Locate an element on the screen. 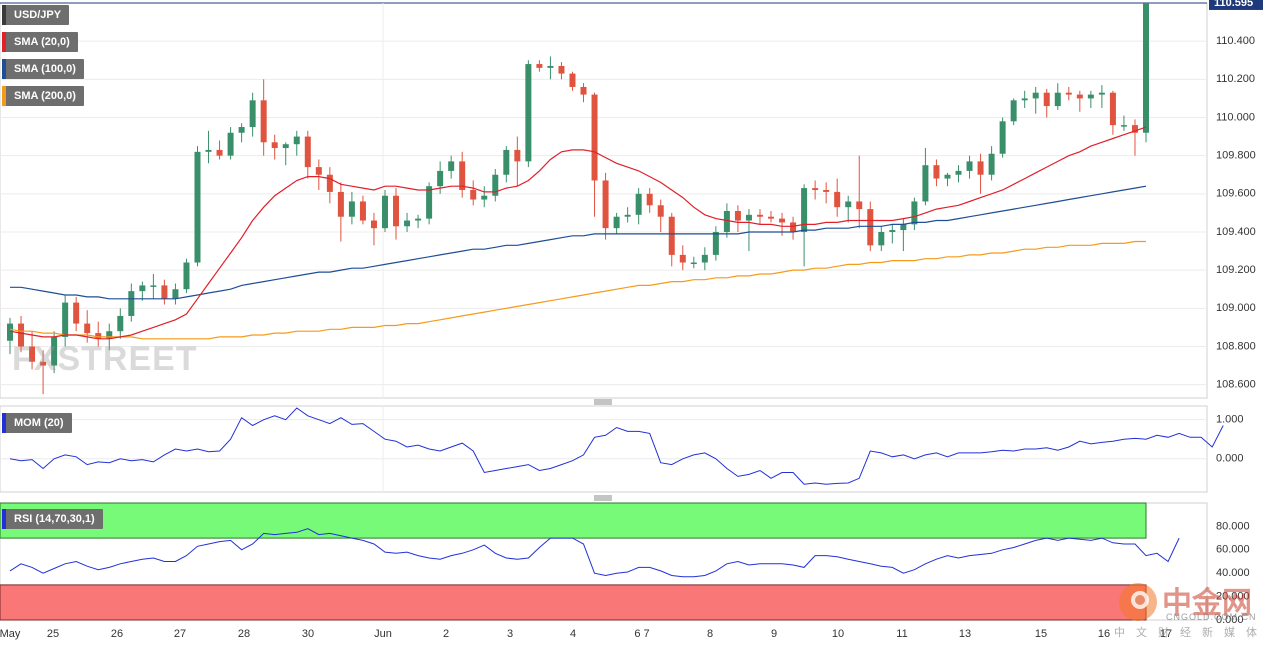 The width and height of the screenshot is (1280, 646). mom-label: MOM (20) is located at coordinates (39, 423).